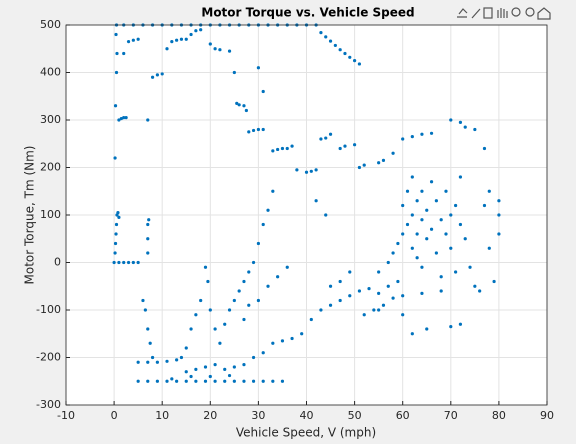 This screenshot has width=576, height=444. What do you see at coordinates (403, 415) in the screenshot?
I see `x-tick-label: 60` at bounding box center [403, 415].